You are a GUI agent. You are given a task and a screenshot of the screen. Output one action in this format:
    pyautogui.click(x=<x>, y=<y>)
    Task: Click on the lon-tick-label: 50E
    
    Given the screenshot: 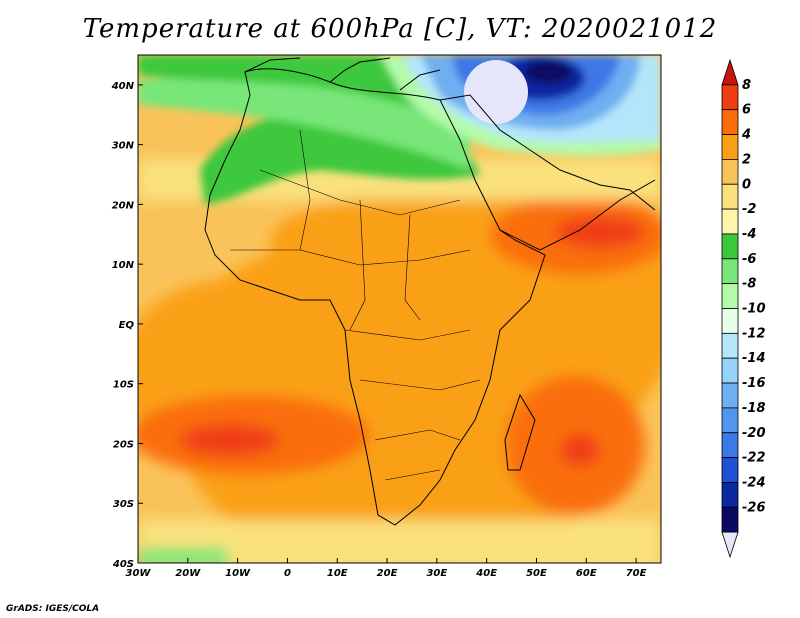 What is the action you would take?
    pyautogui.click(x=536, y=573)
    